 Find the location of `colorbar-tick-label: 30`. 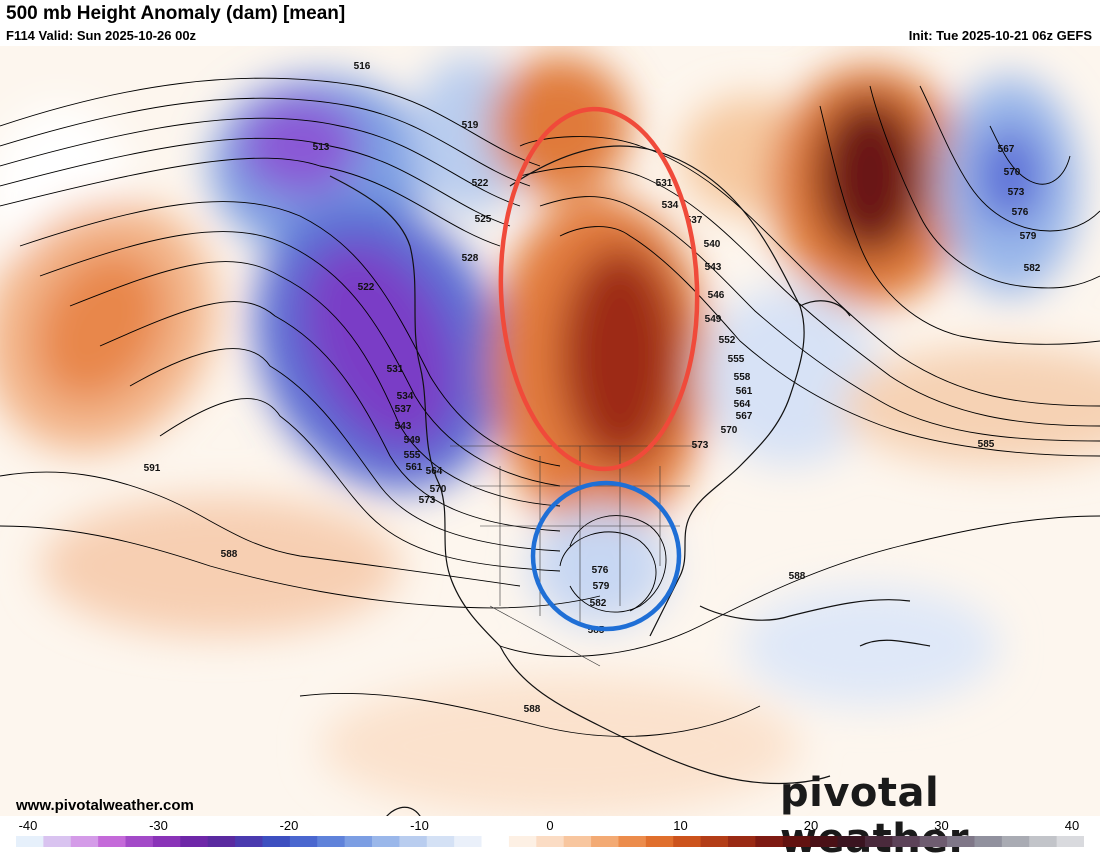

colorbar-tick-label: 30 is located at coordinates (941, 825).